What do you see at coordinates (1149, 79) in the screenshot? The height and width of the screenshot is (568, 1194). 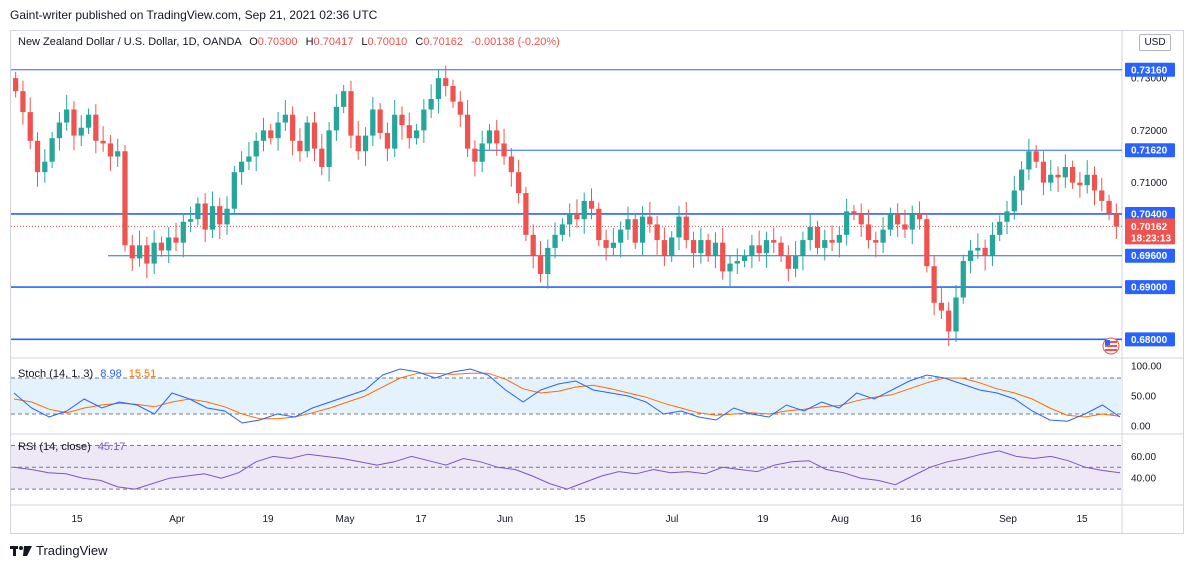 I see `price-tick-label: 0.73000` at bounding box center [1149, 79].